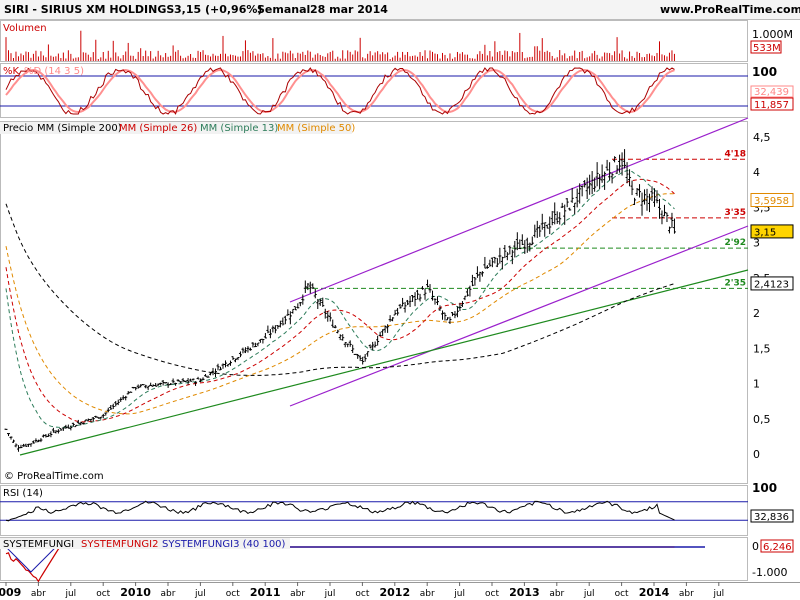  Describe the element at coordinates (54, 476) in the screenshot. I see `watermark: © ProRealTime.com` at that location.